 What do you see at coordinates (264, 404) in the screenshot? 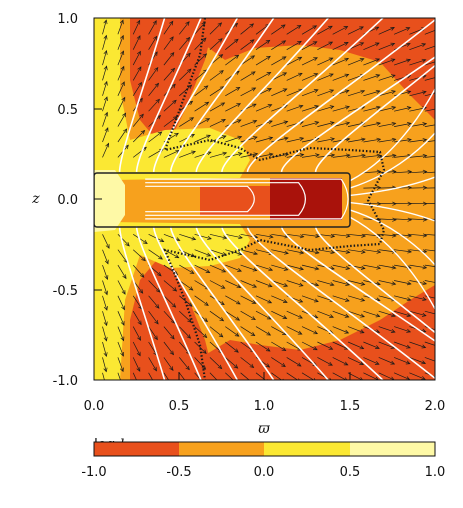
I see `x-axis: 0.0 0.5 1.0 1.5 2.0 ϖ` at bounding box center [264, 404].